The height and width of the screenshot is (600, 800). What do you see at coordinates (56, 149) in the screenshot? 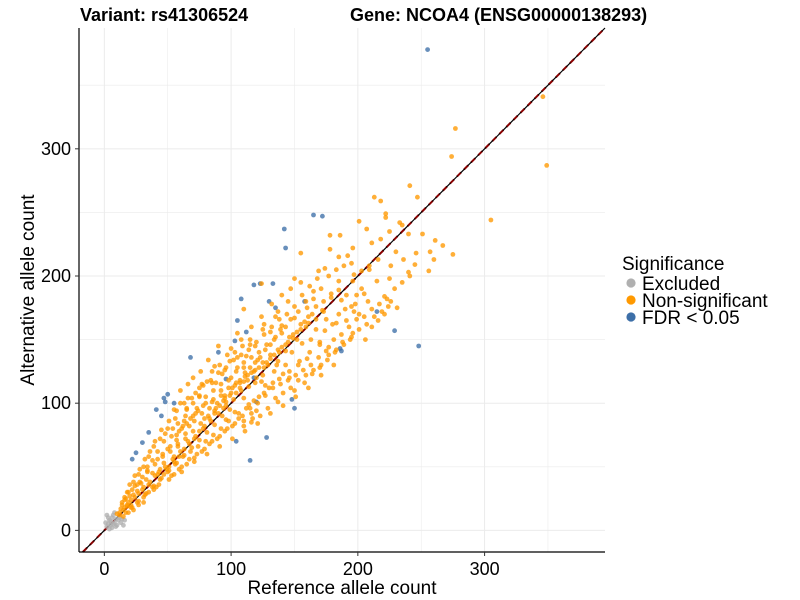
I see `y-tick-label: 300` at bounding box center [56, 149].